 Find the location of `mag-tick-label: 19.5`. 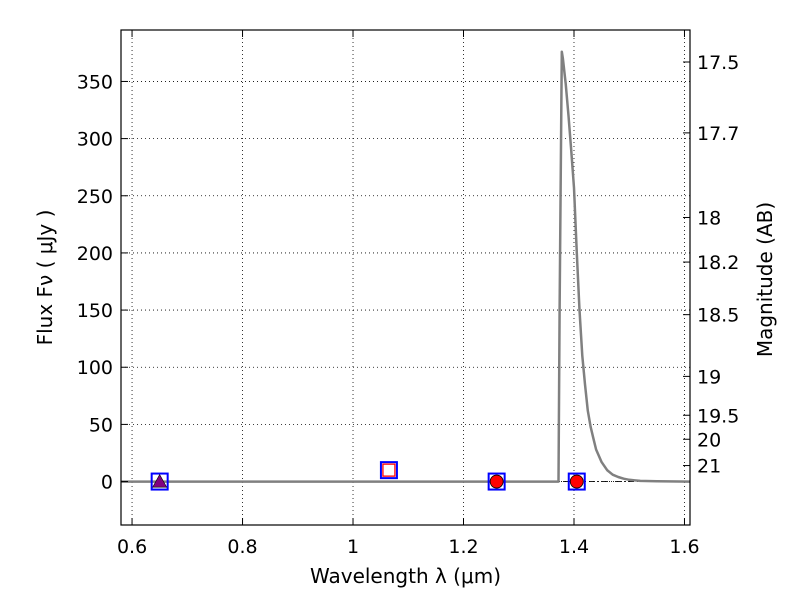

mag-tick-label: 19.5 is located at coordinates (718, 416).